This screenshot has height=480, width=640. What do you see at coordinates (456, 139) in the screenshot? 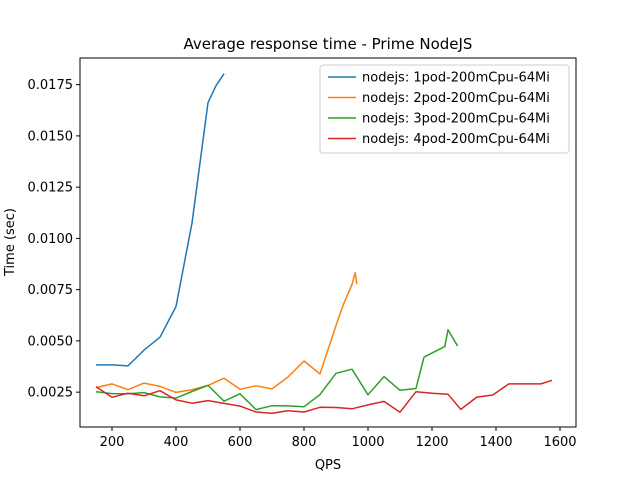
I see `legend-label-4: nodejs: 4pod-200mCpu-64Mi` at bounding box center [456, 139].